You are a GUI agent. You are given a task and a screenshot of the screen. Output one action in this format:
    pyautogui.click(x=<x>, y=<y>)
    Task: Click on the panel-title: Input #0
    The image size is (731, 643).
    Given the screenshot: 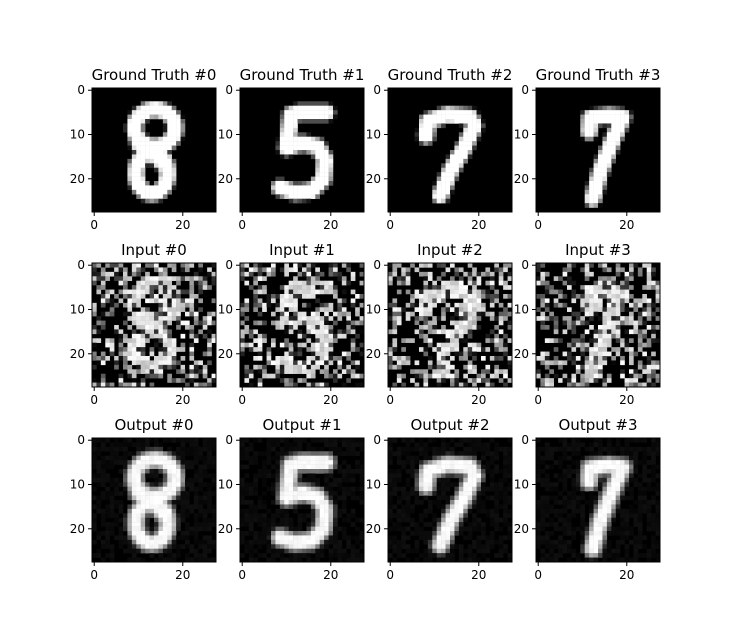 What is the action you would take?
    pyautogui.click(x=154, y=250)
    